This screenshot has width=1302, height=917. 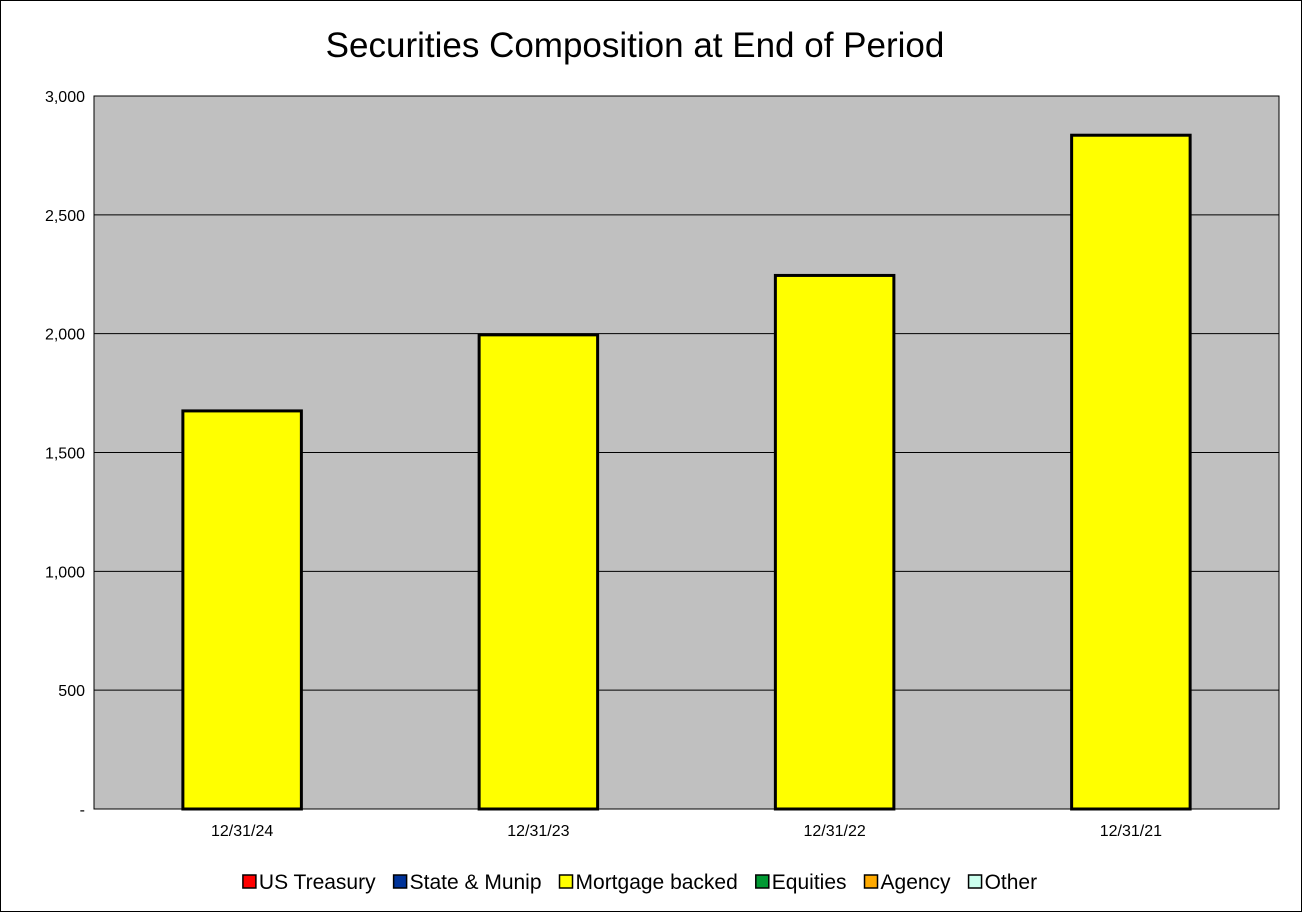 I want to click on legend-label: Agency, so click(x=916, y=882).